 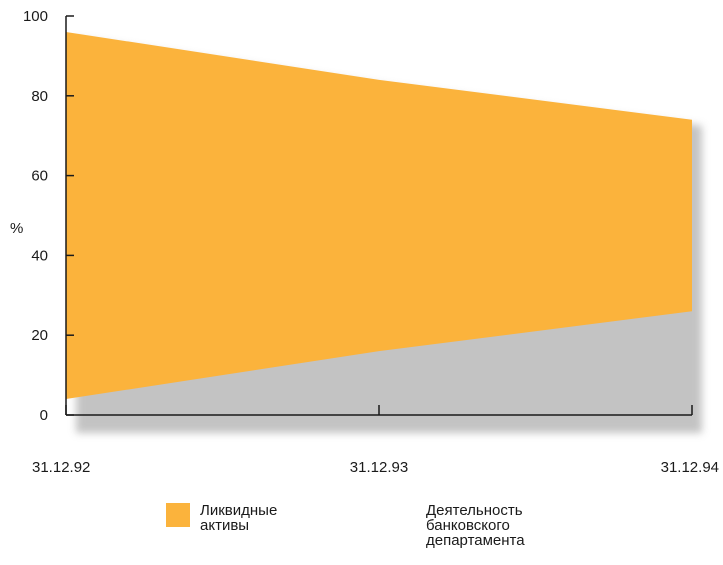 I want to click on y-tick-label: 60, so click(x=39, y=176).